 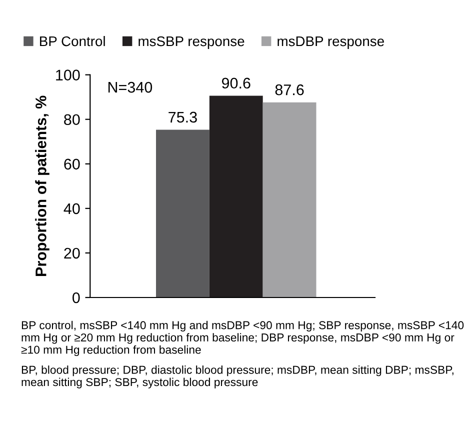 I want to click on y-tick-label: 60, so click(x=72, y=164).